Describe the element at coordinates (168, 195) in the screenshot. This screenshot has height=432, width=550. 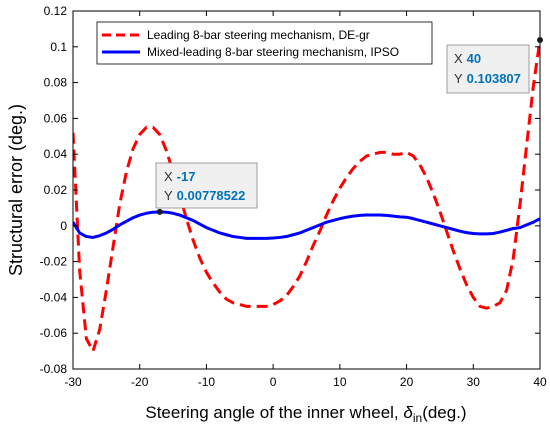
I see `datatip-1-y-label: Y` at that location.